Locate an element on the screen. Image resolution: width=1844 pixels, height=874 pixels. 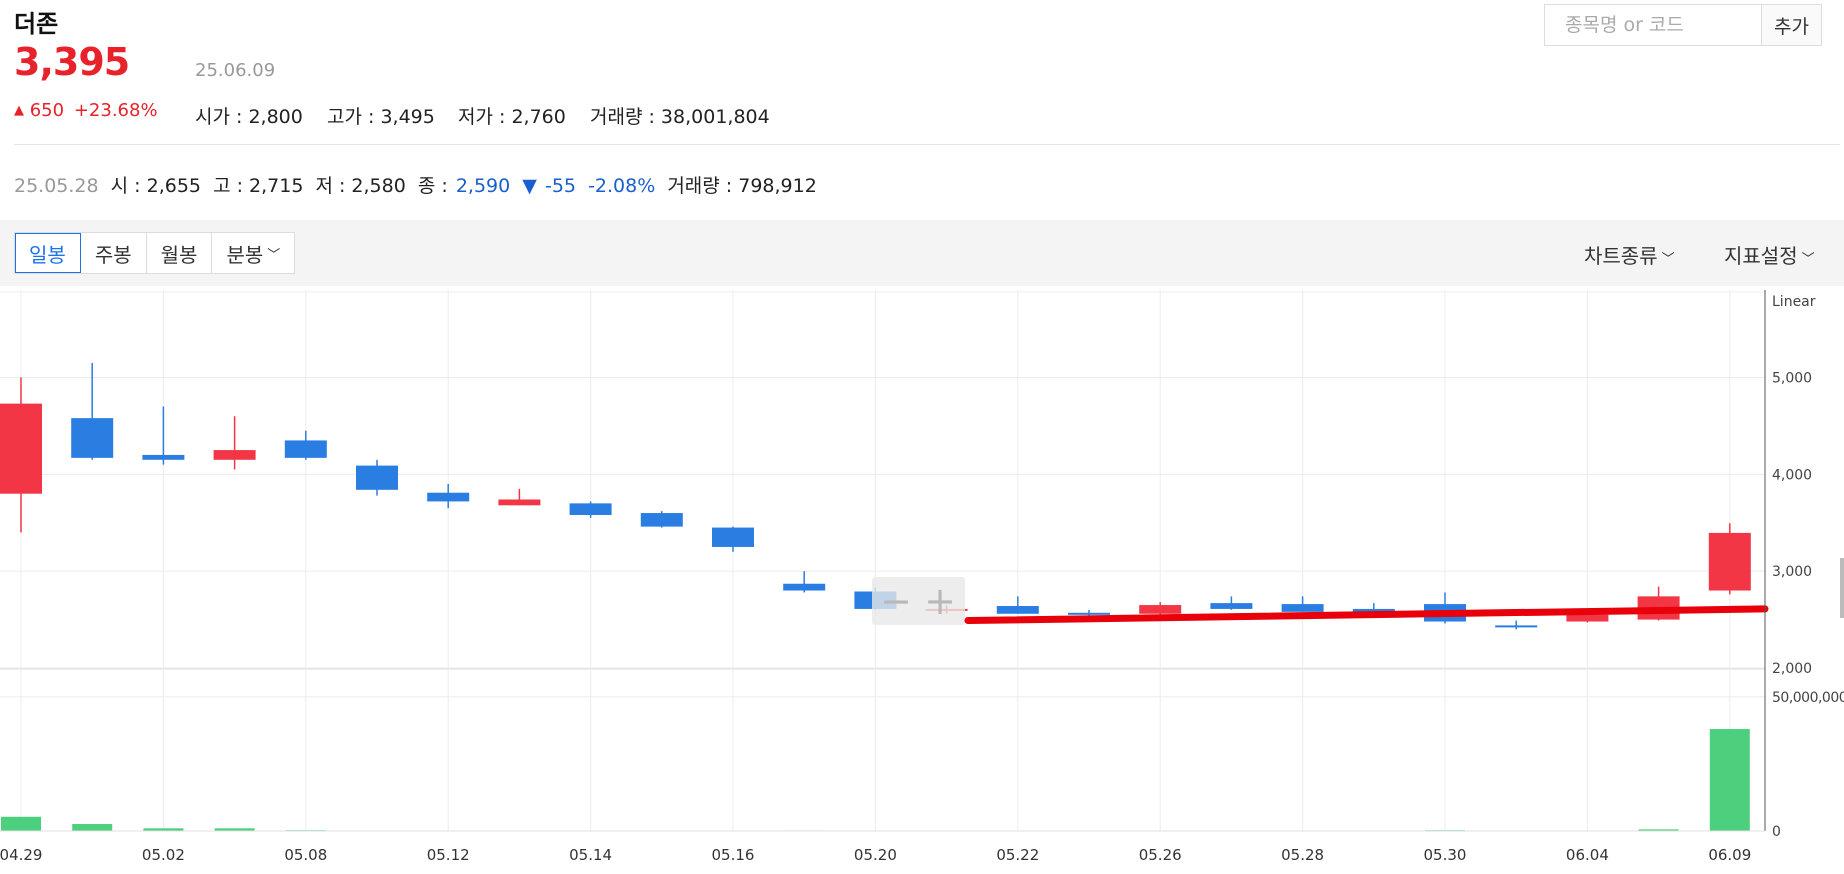
hover-close-label: 종 : is located at coordinates (432, 186).